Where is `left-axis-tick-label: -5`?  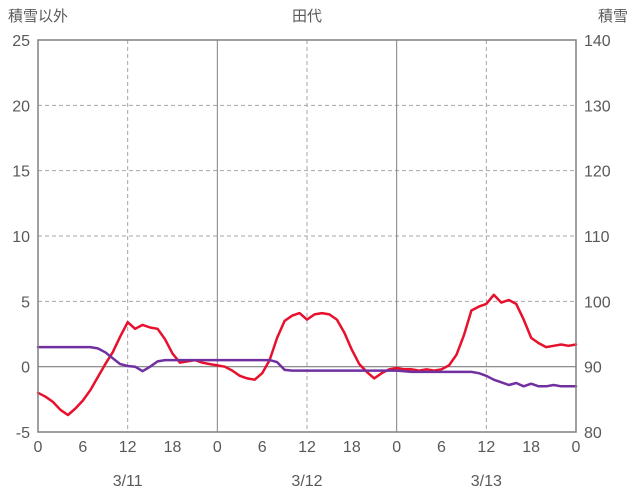 left-axis-tick-label: -5 is located at coordinates (23, 433).